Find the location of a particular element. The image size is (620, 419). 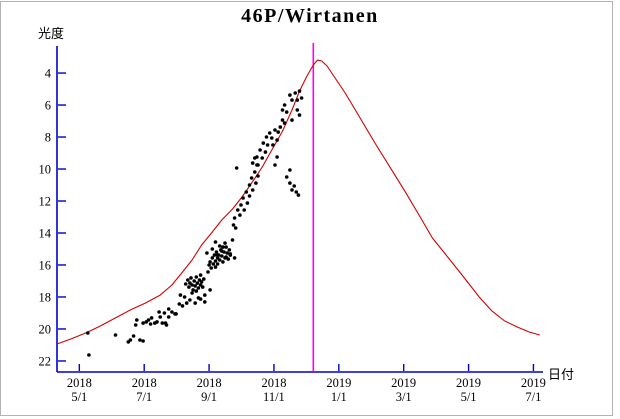

y-tick-label: 20 is located at coordinates (45, 329).